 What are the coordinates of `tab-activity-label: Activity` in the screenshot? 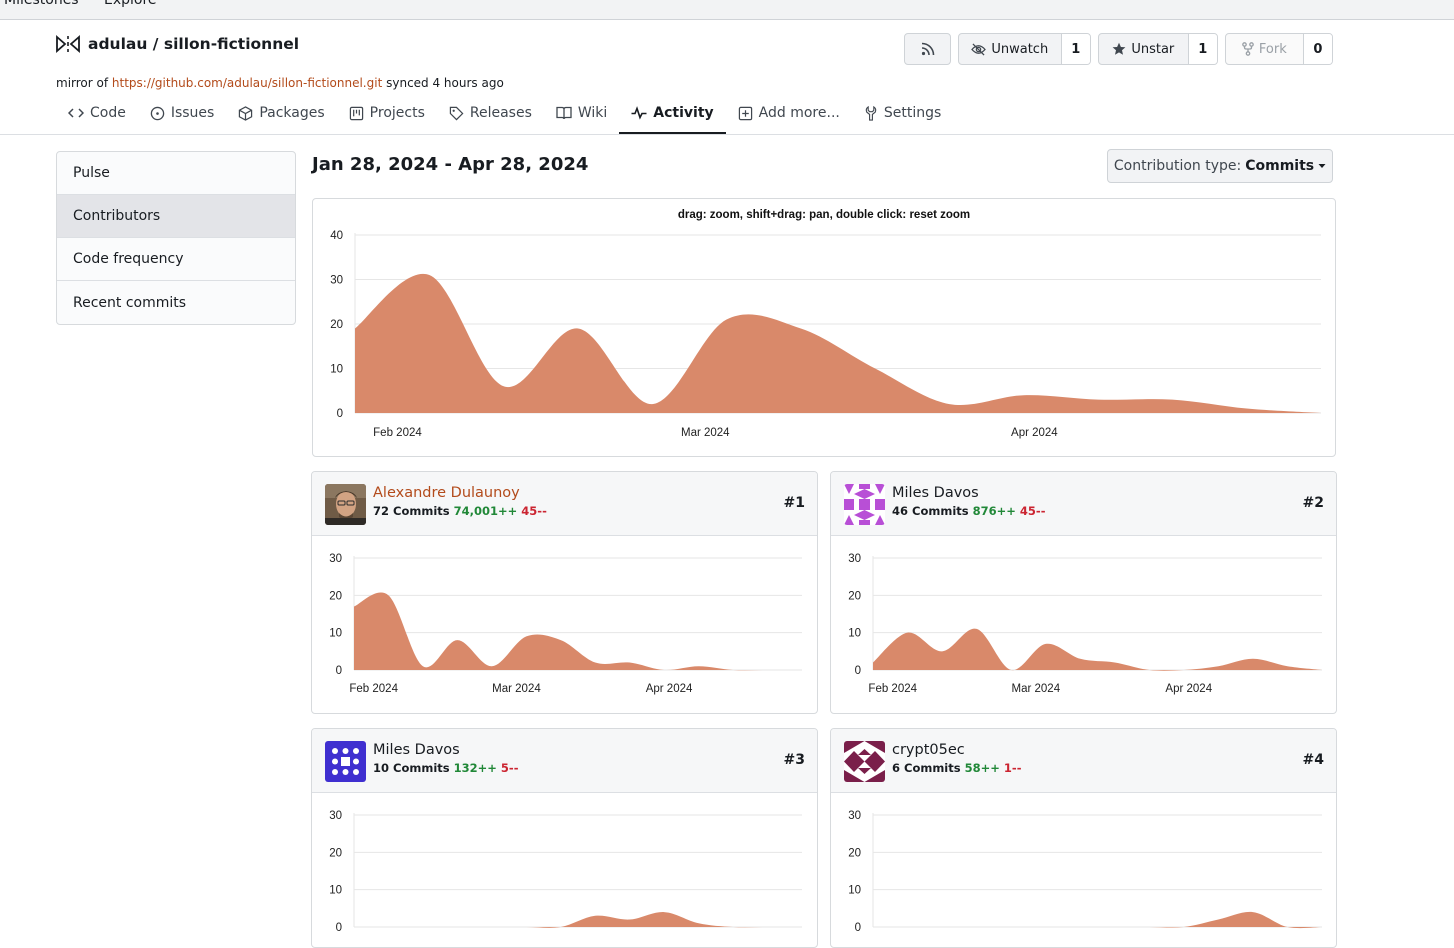 It's located at (683, 112).